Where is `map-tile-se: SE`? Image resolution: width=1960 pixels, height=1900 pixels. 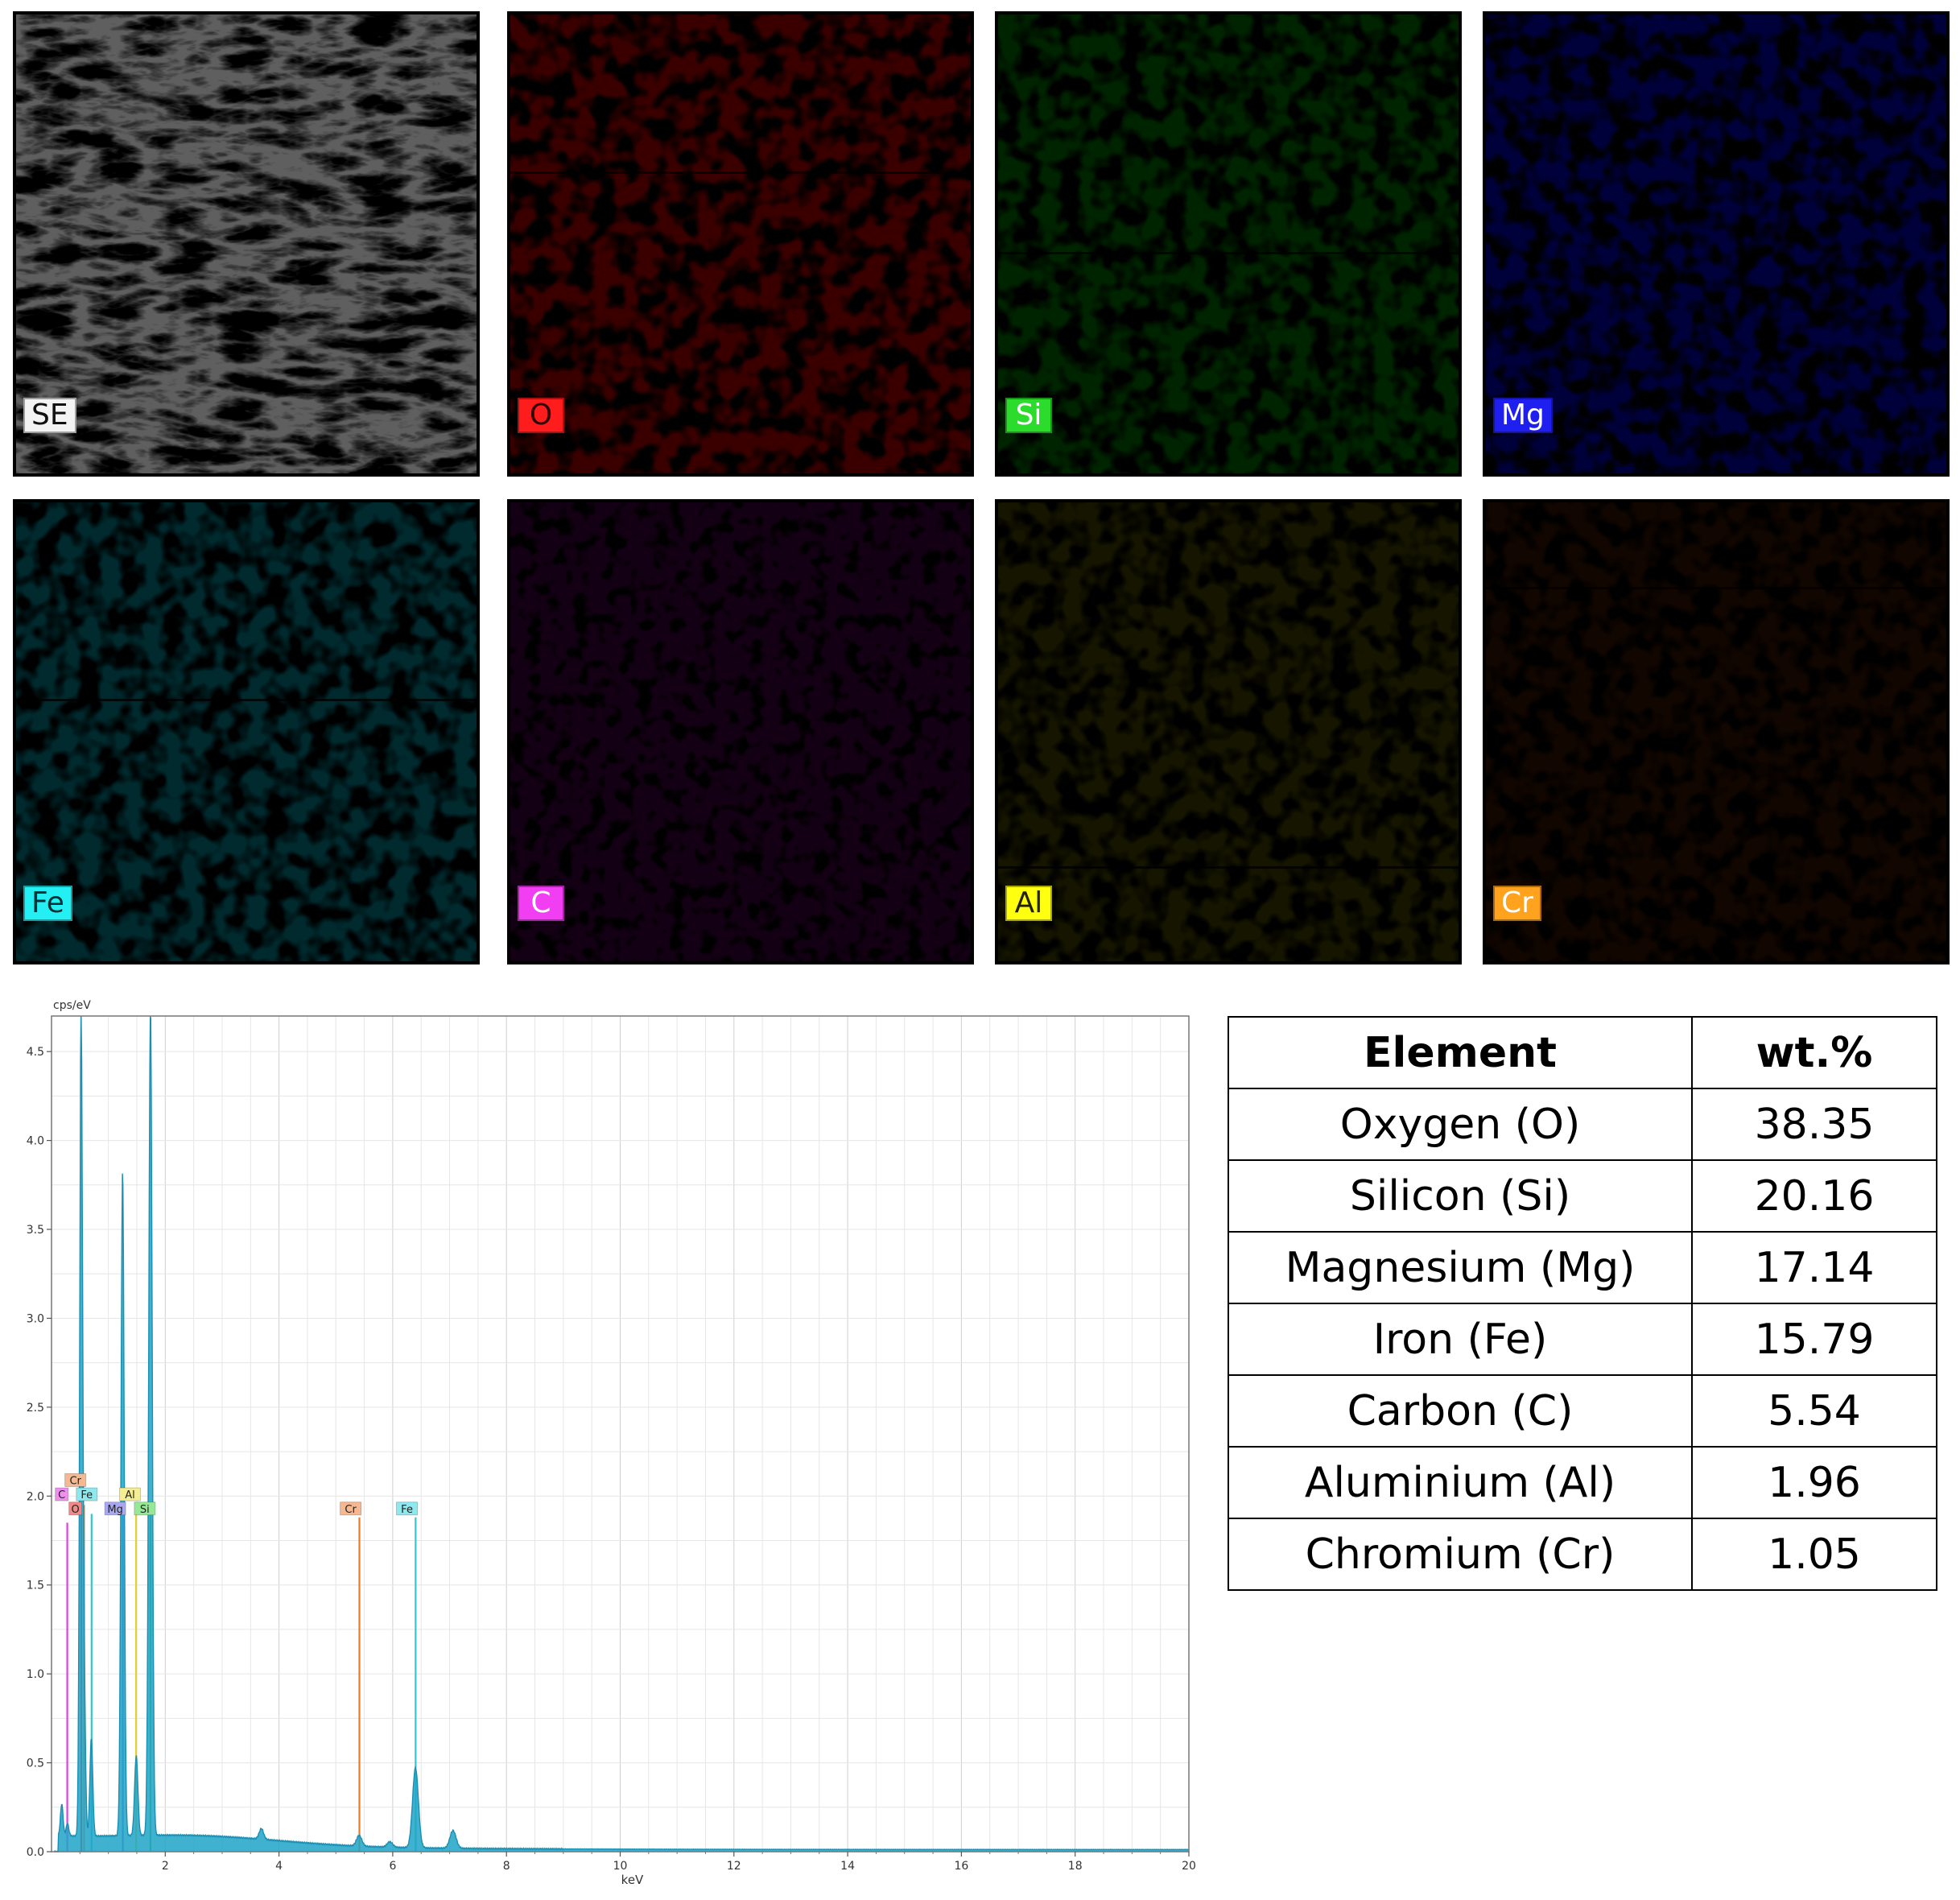 map-tile-se: SE is located at coordinates (246, 244).